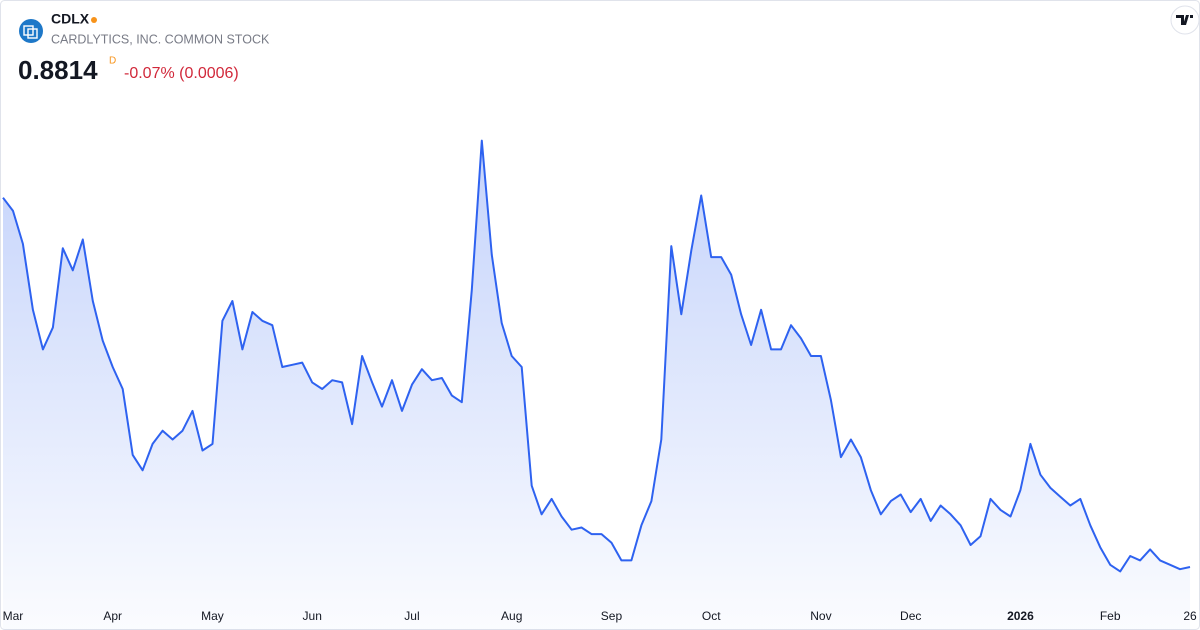  What do you see at coordinates (94, 20) in the screenshot?
I see `status-dot` at bounding box center [94, 20].